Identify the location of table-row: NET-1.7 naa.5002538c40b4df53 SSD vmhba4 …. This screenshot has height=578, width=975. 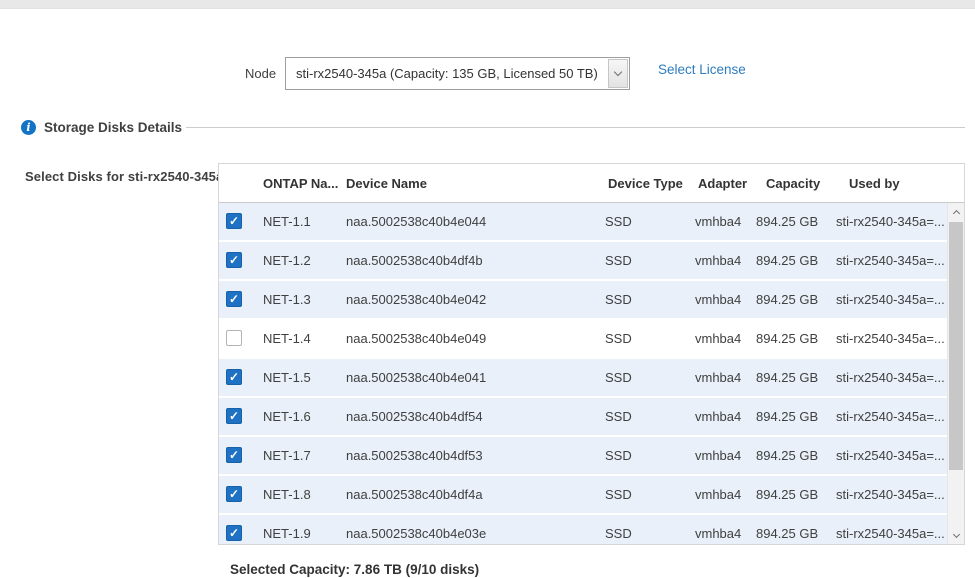
(583, 455).